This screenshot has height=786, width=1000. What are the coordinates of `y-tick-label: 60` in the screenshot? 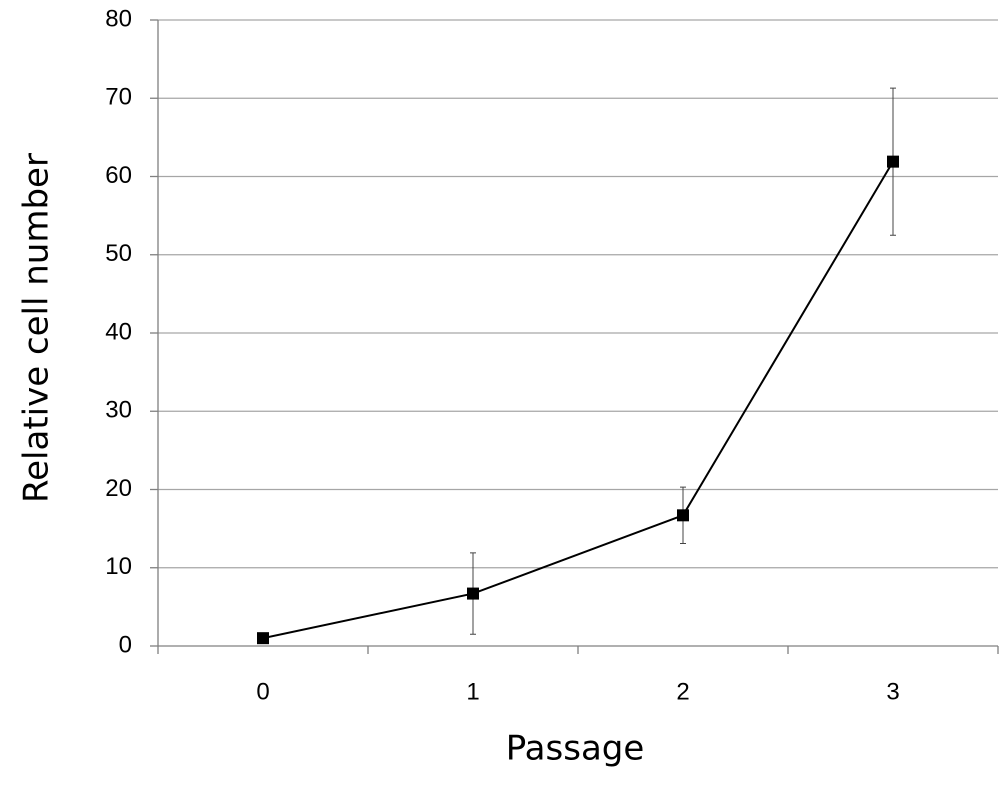 It's located at (118, 175).